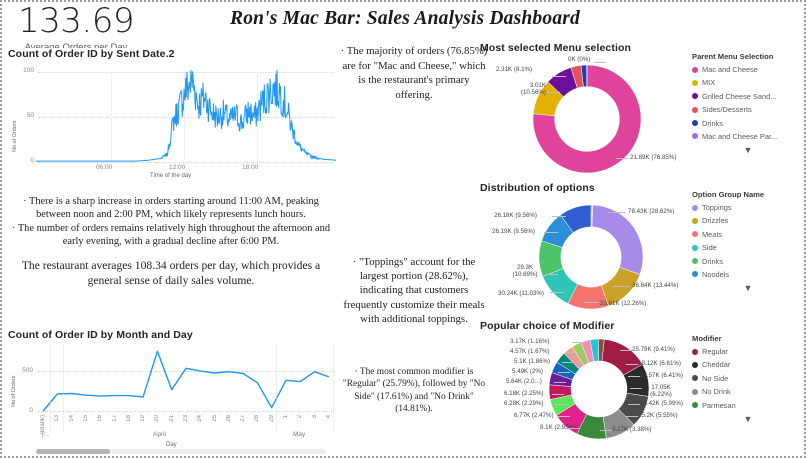 The height and width of the screenshot is (458, 806). I want to click on legend-item-label: Sides/Desserts, so click(727, 110).